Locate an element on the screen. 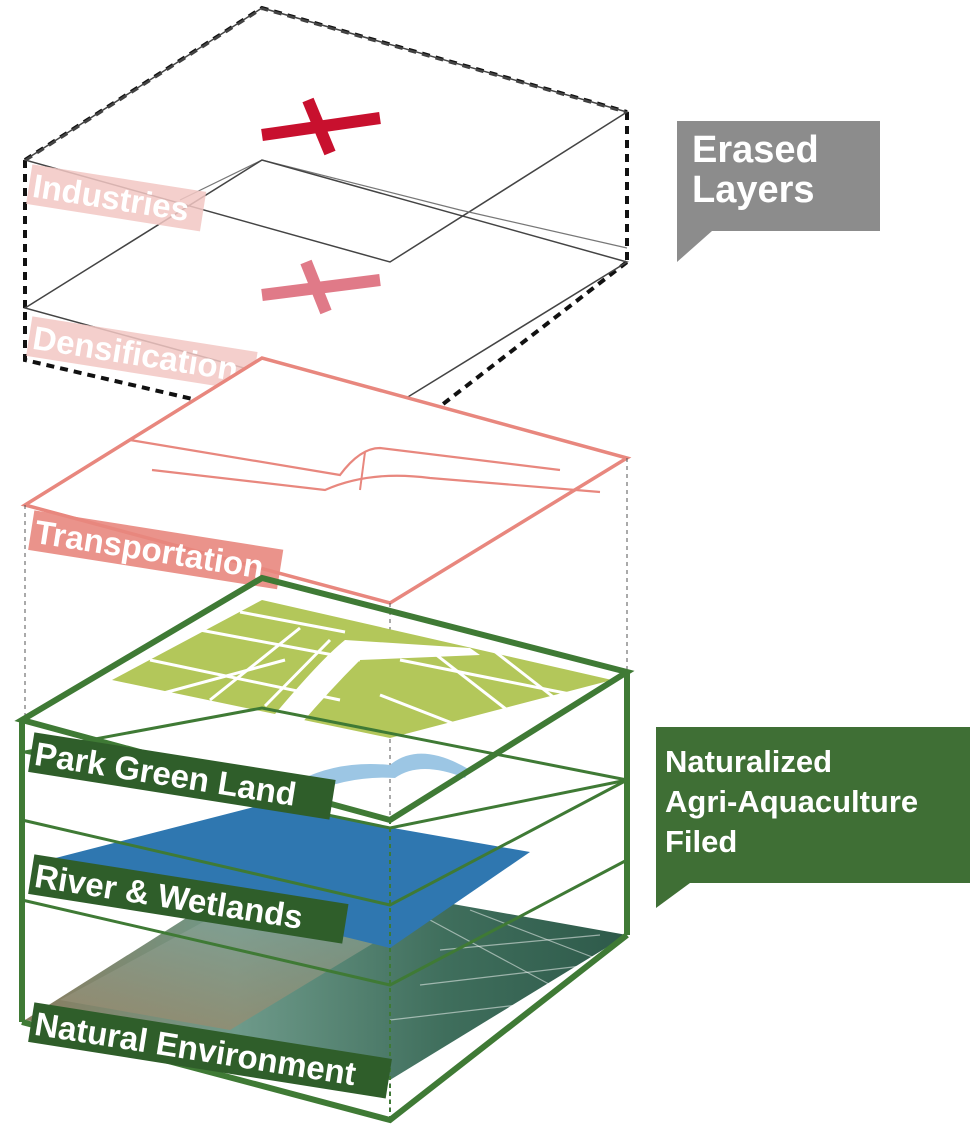  svg-text: Densification is located at coordinates (135, 353).